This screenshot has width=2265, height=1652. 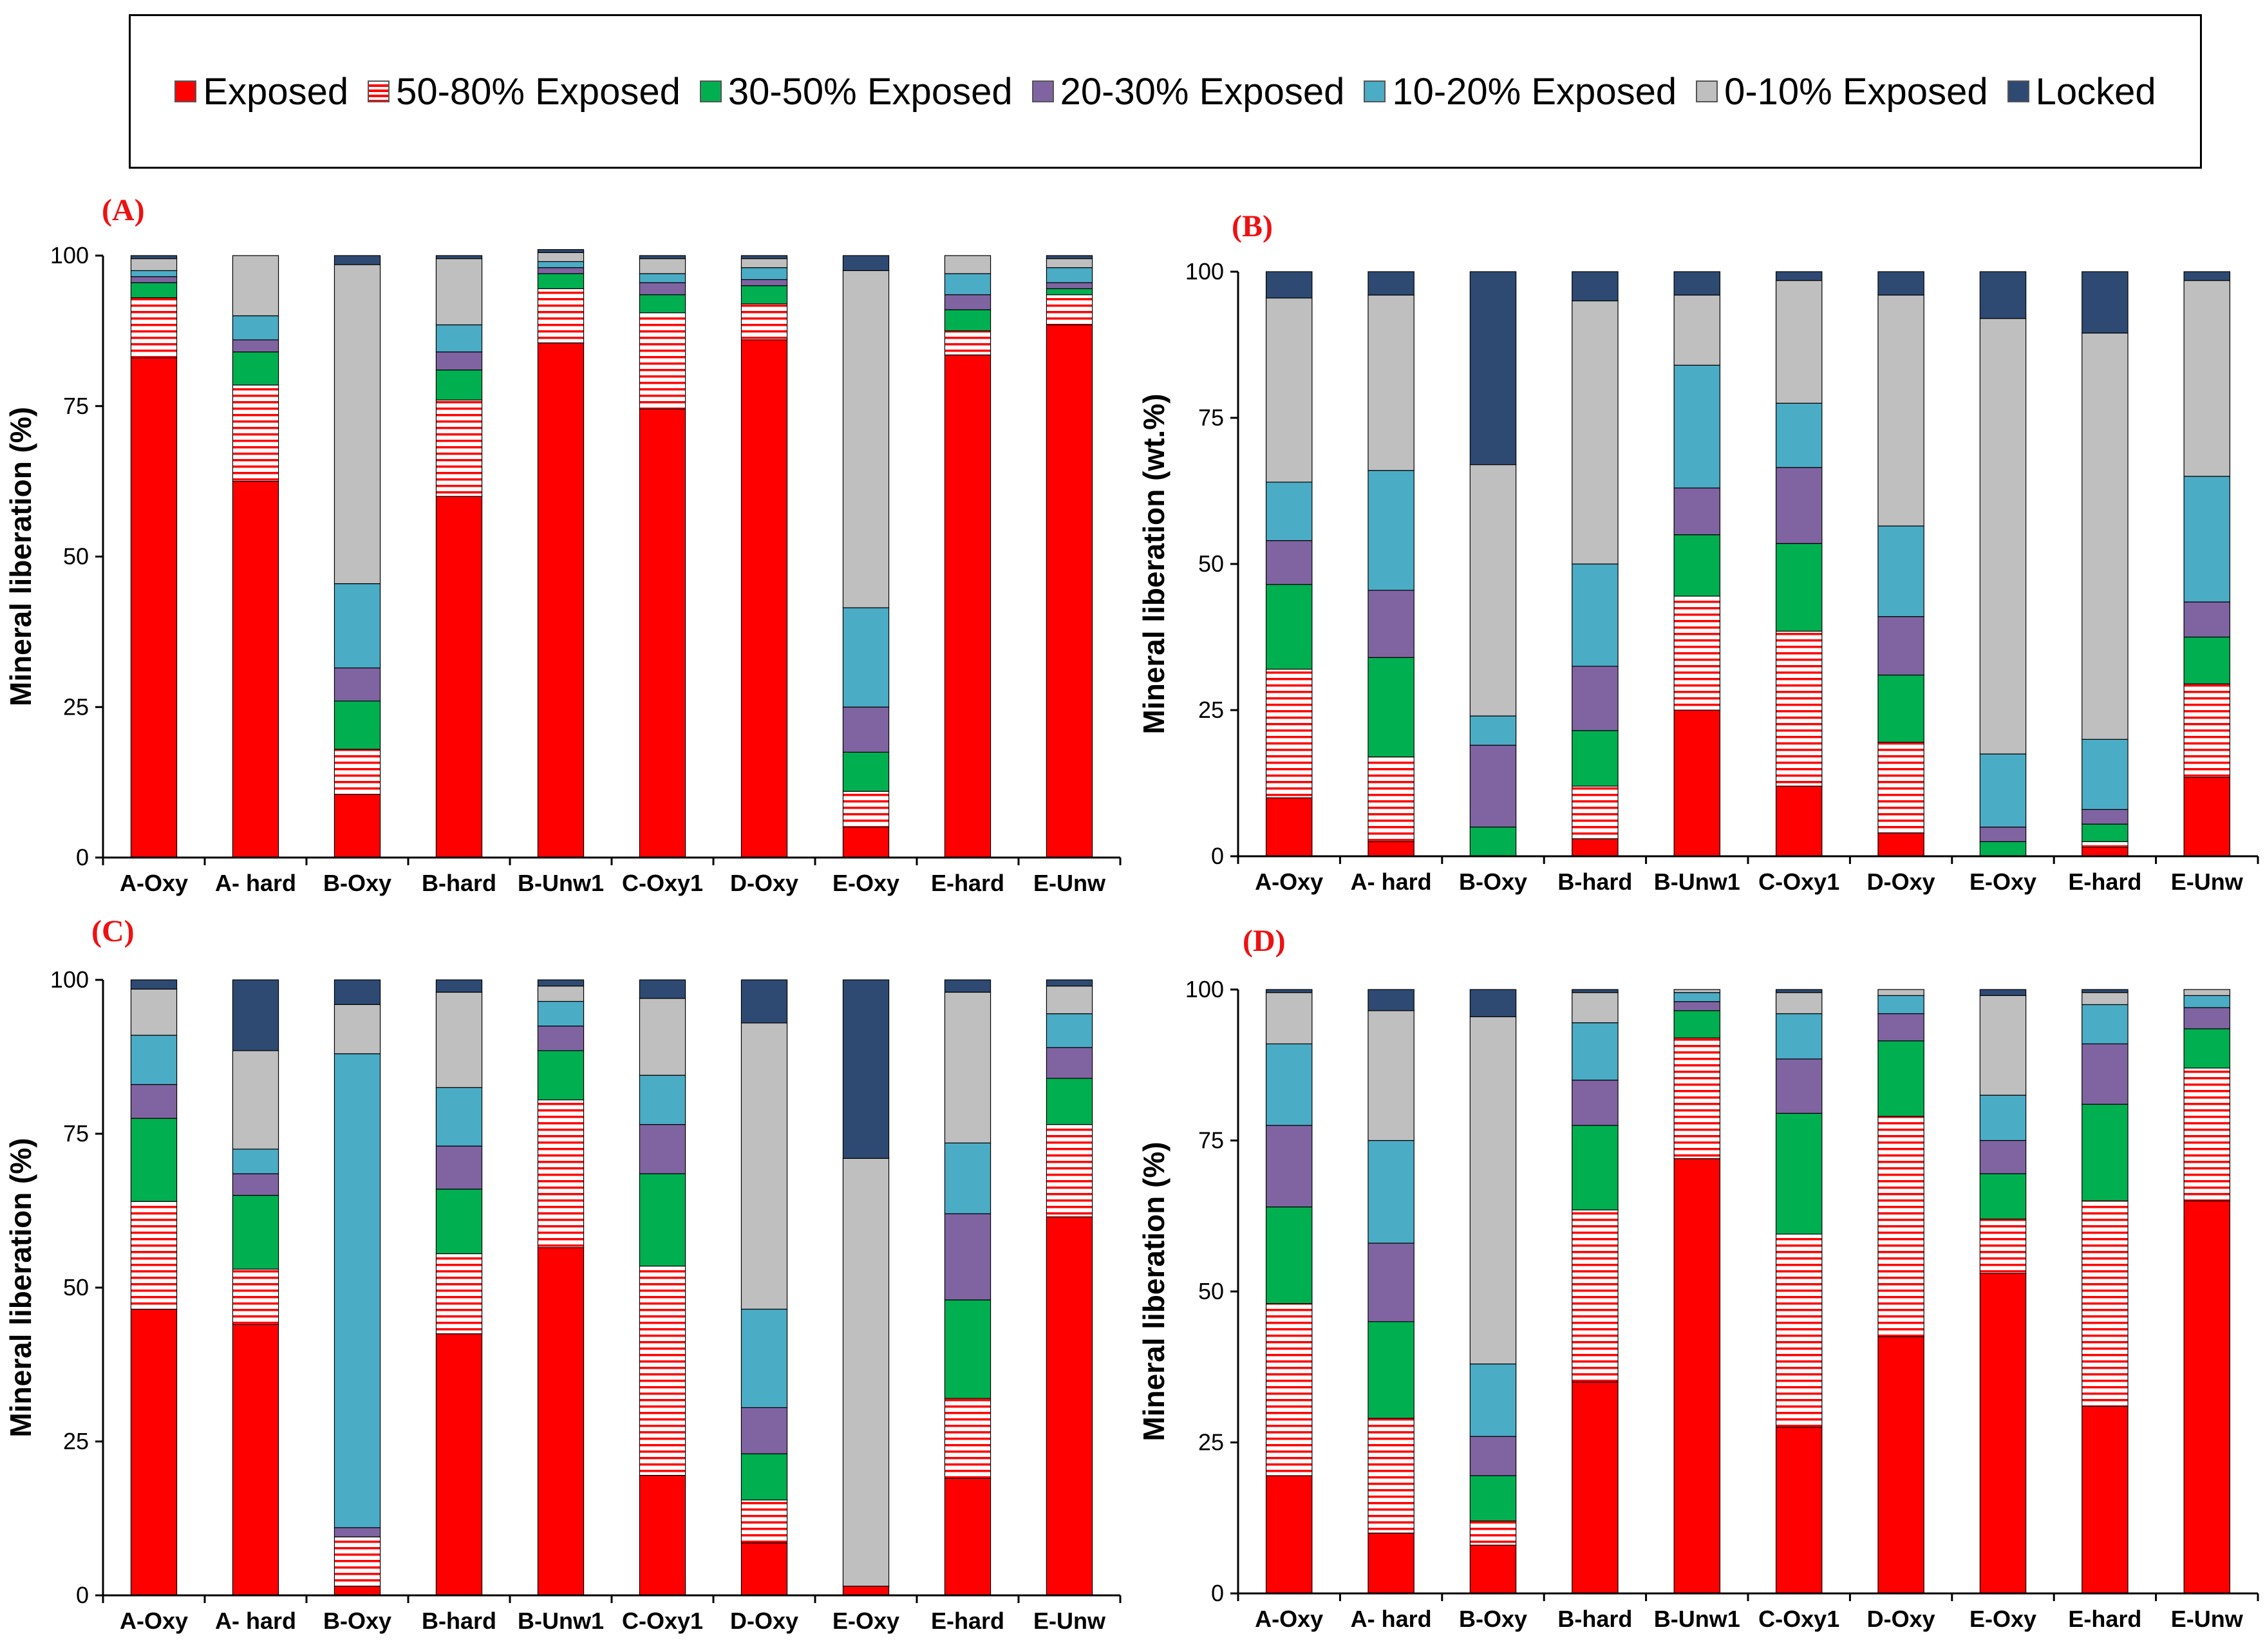 I want to click on panel-d-ytick-label: 25, so click(x=1211, y=1442).